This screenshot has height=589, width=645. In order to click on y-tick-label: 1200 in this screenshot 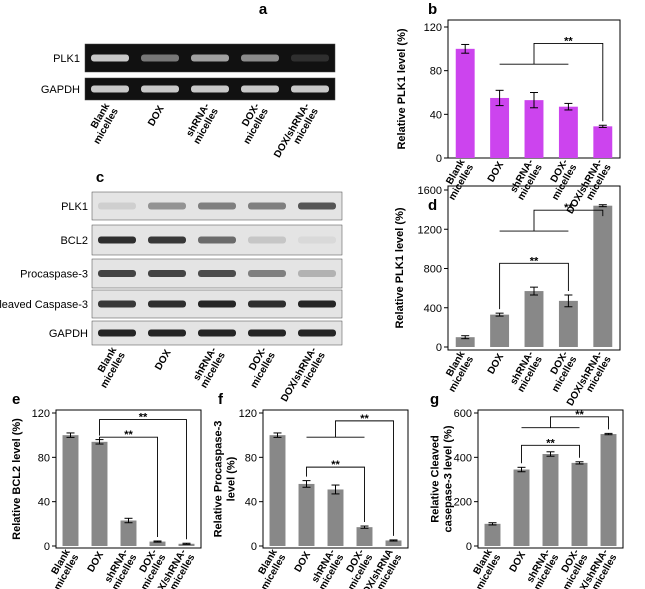, I will do `click(430, 230)`.